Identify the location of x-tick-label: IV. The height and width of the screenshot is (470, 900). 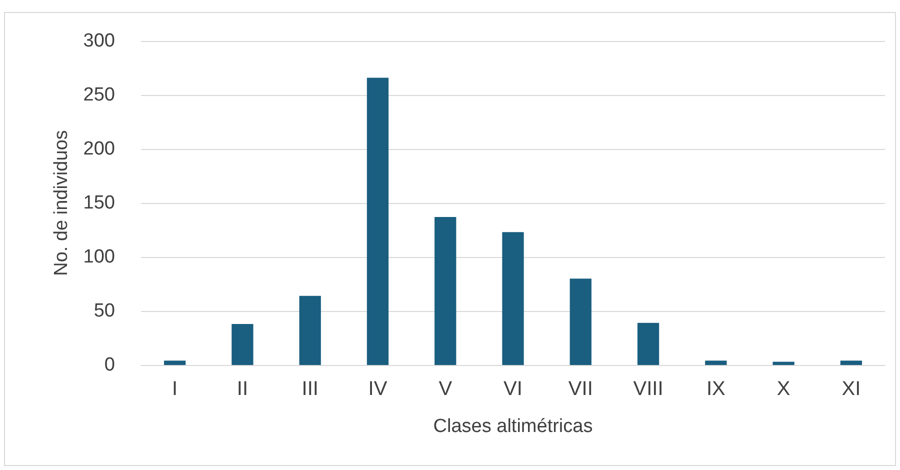
(378, 389).